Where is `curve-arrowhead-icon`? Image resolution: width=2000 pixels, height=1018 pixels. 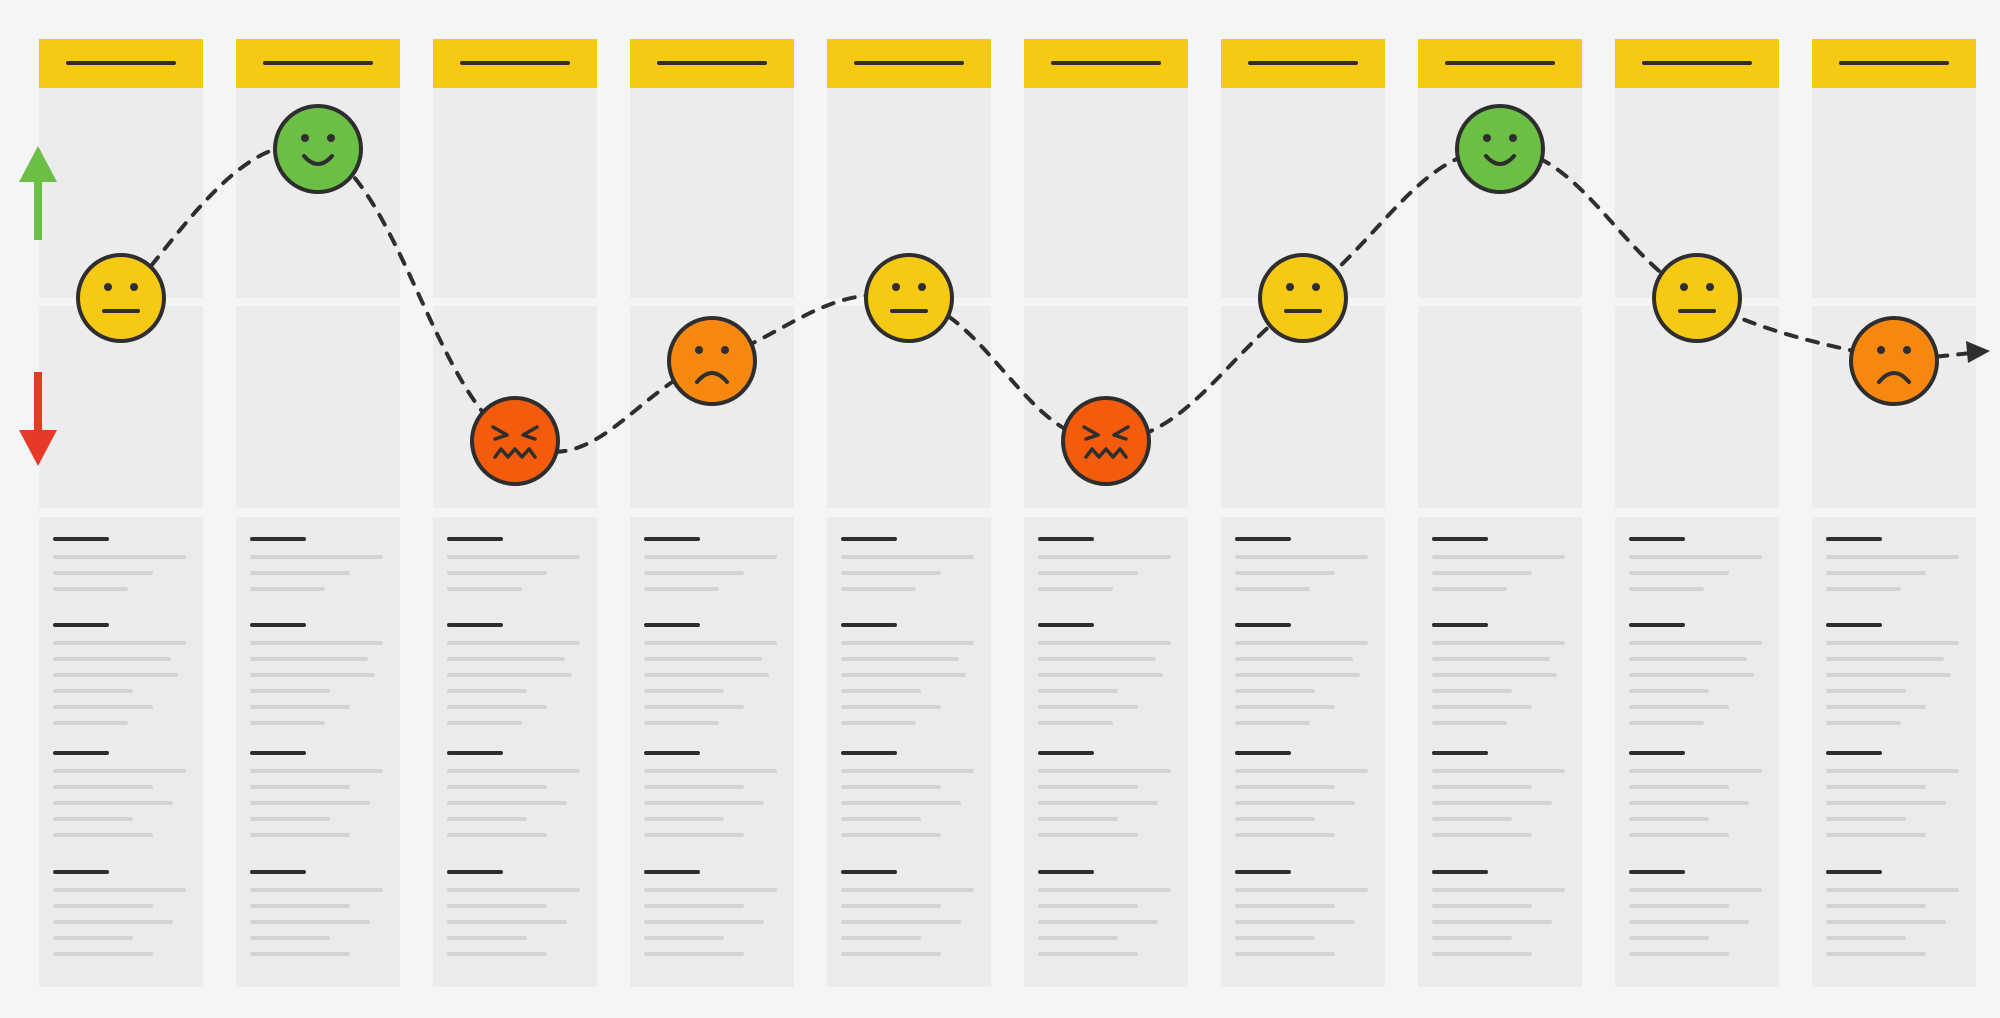
curve-arrowhead-icon is located at coordinates (1978, 352).